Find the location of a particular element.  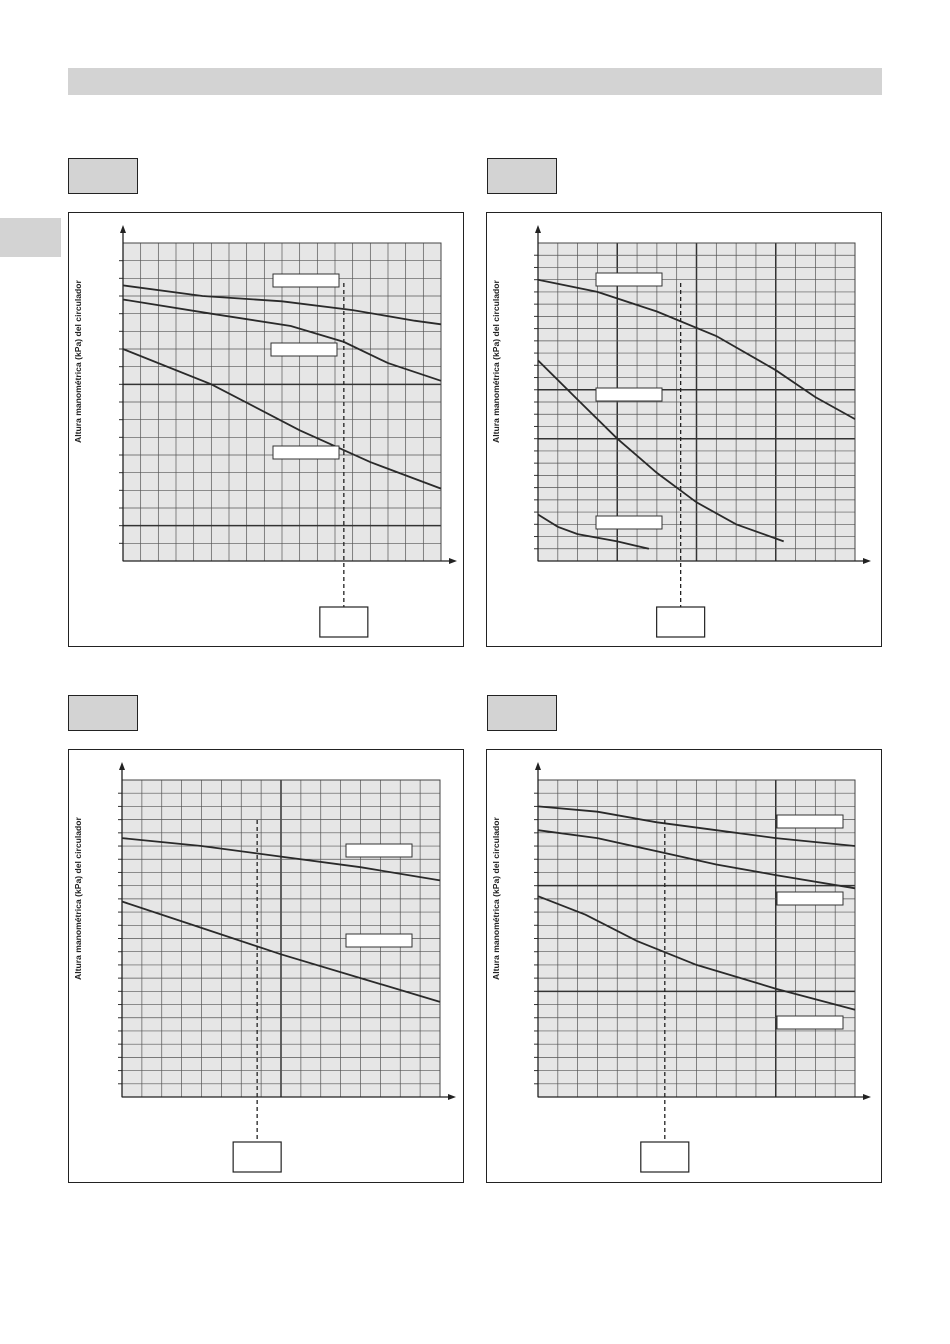

chart-3-marker-box is located at coordinates (257, 1157).